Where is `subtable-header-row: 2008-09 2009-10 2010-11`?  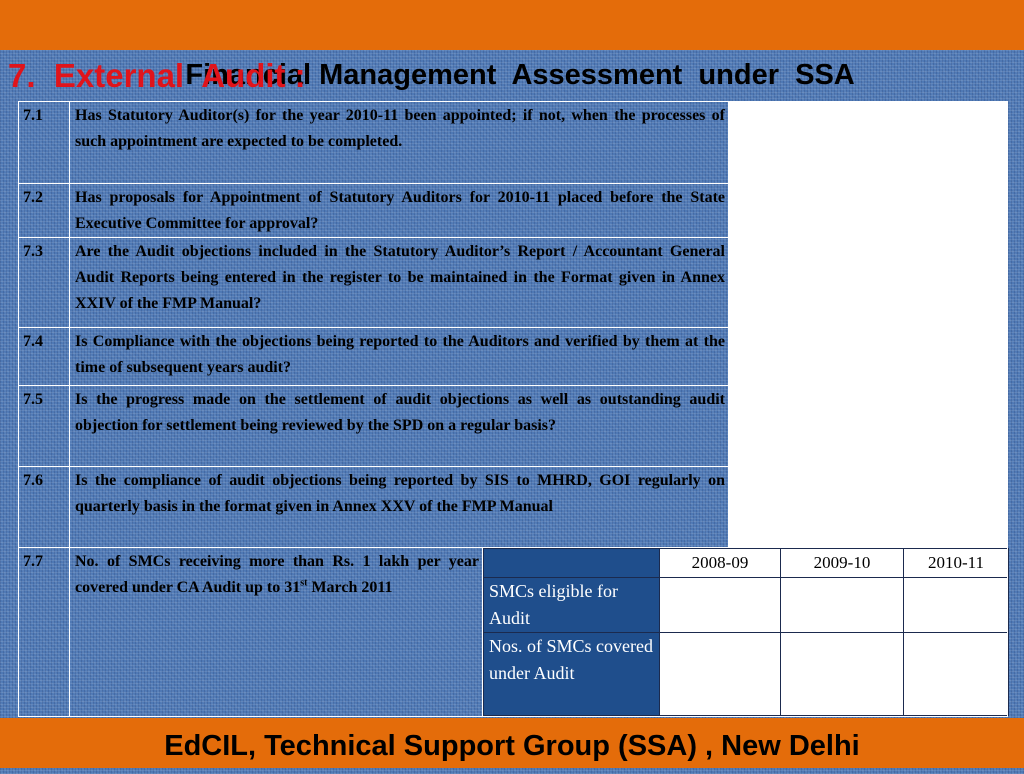
subtable-header-row: 2008-09 2009-10 2010-11 is located at coordinates (746, 563).